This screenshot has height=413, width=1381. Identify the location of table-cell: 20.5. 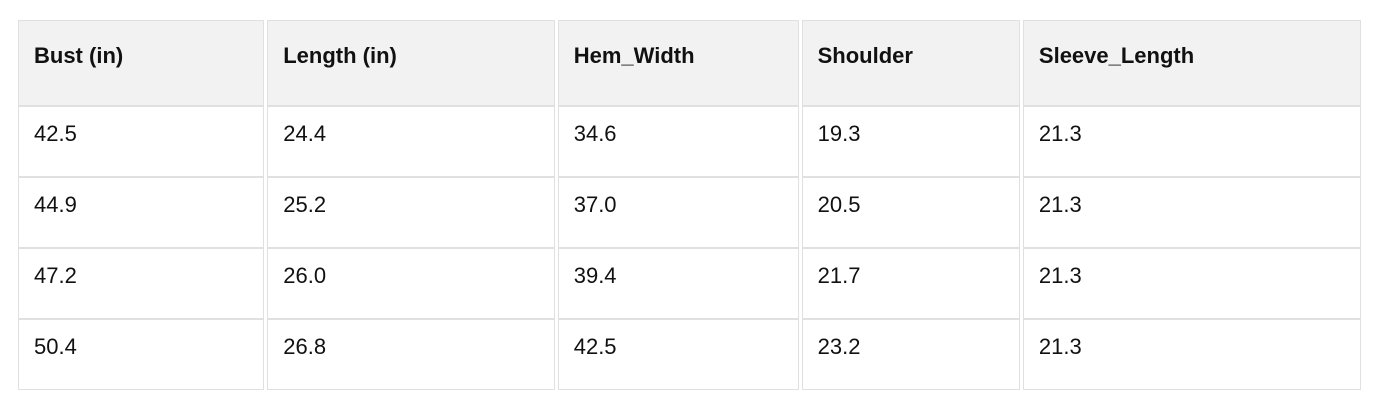
(910, 212).